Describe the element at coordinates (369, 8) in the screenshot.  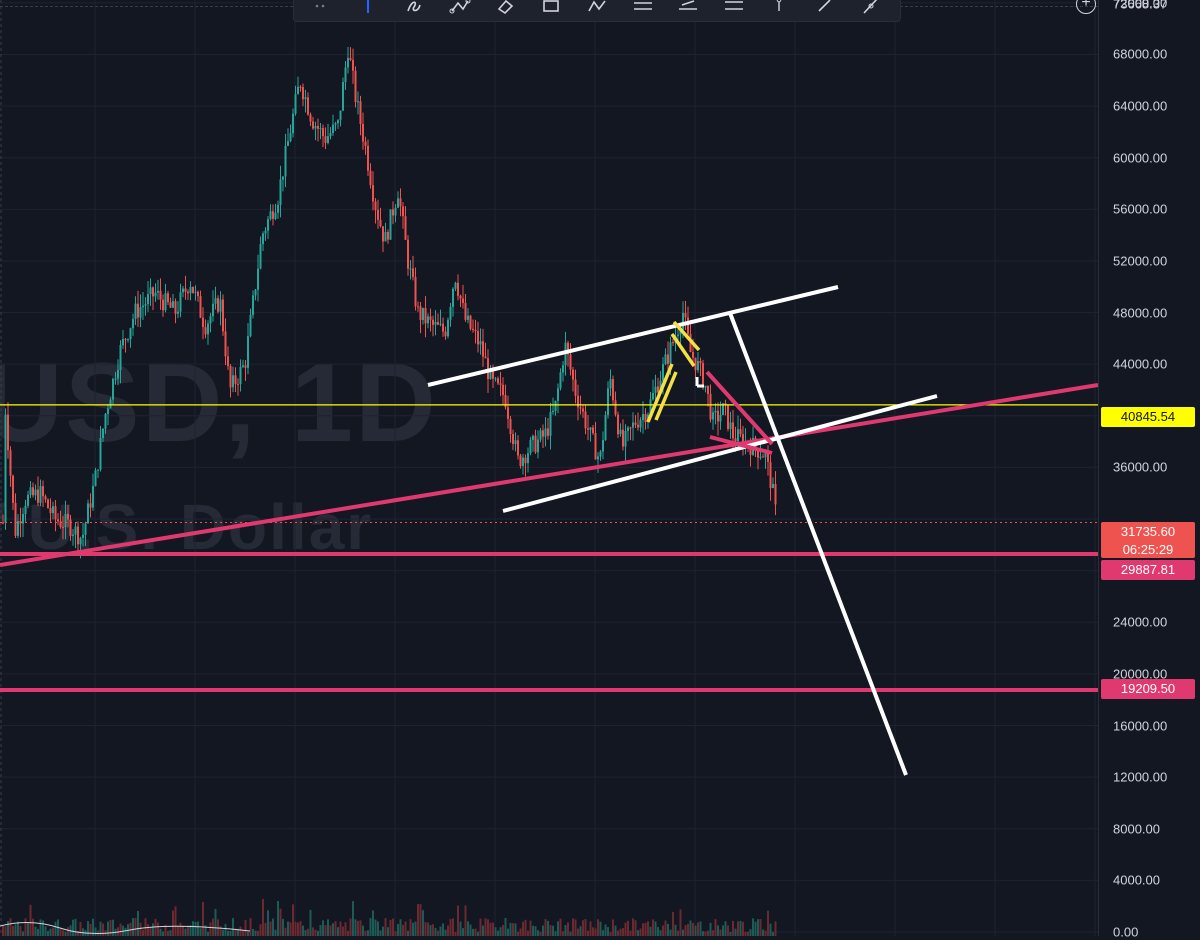
I see `cursor-icon` at that location.